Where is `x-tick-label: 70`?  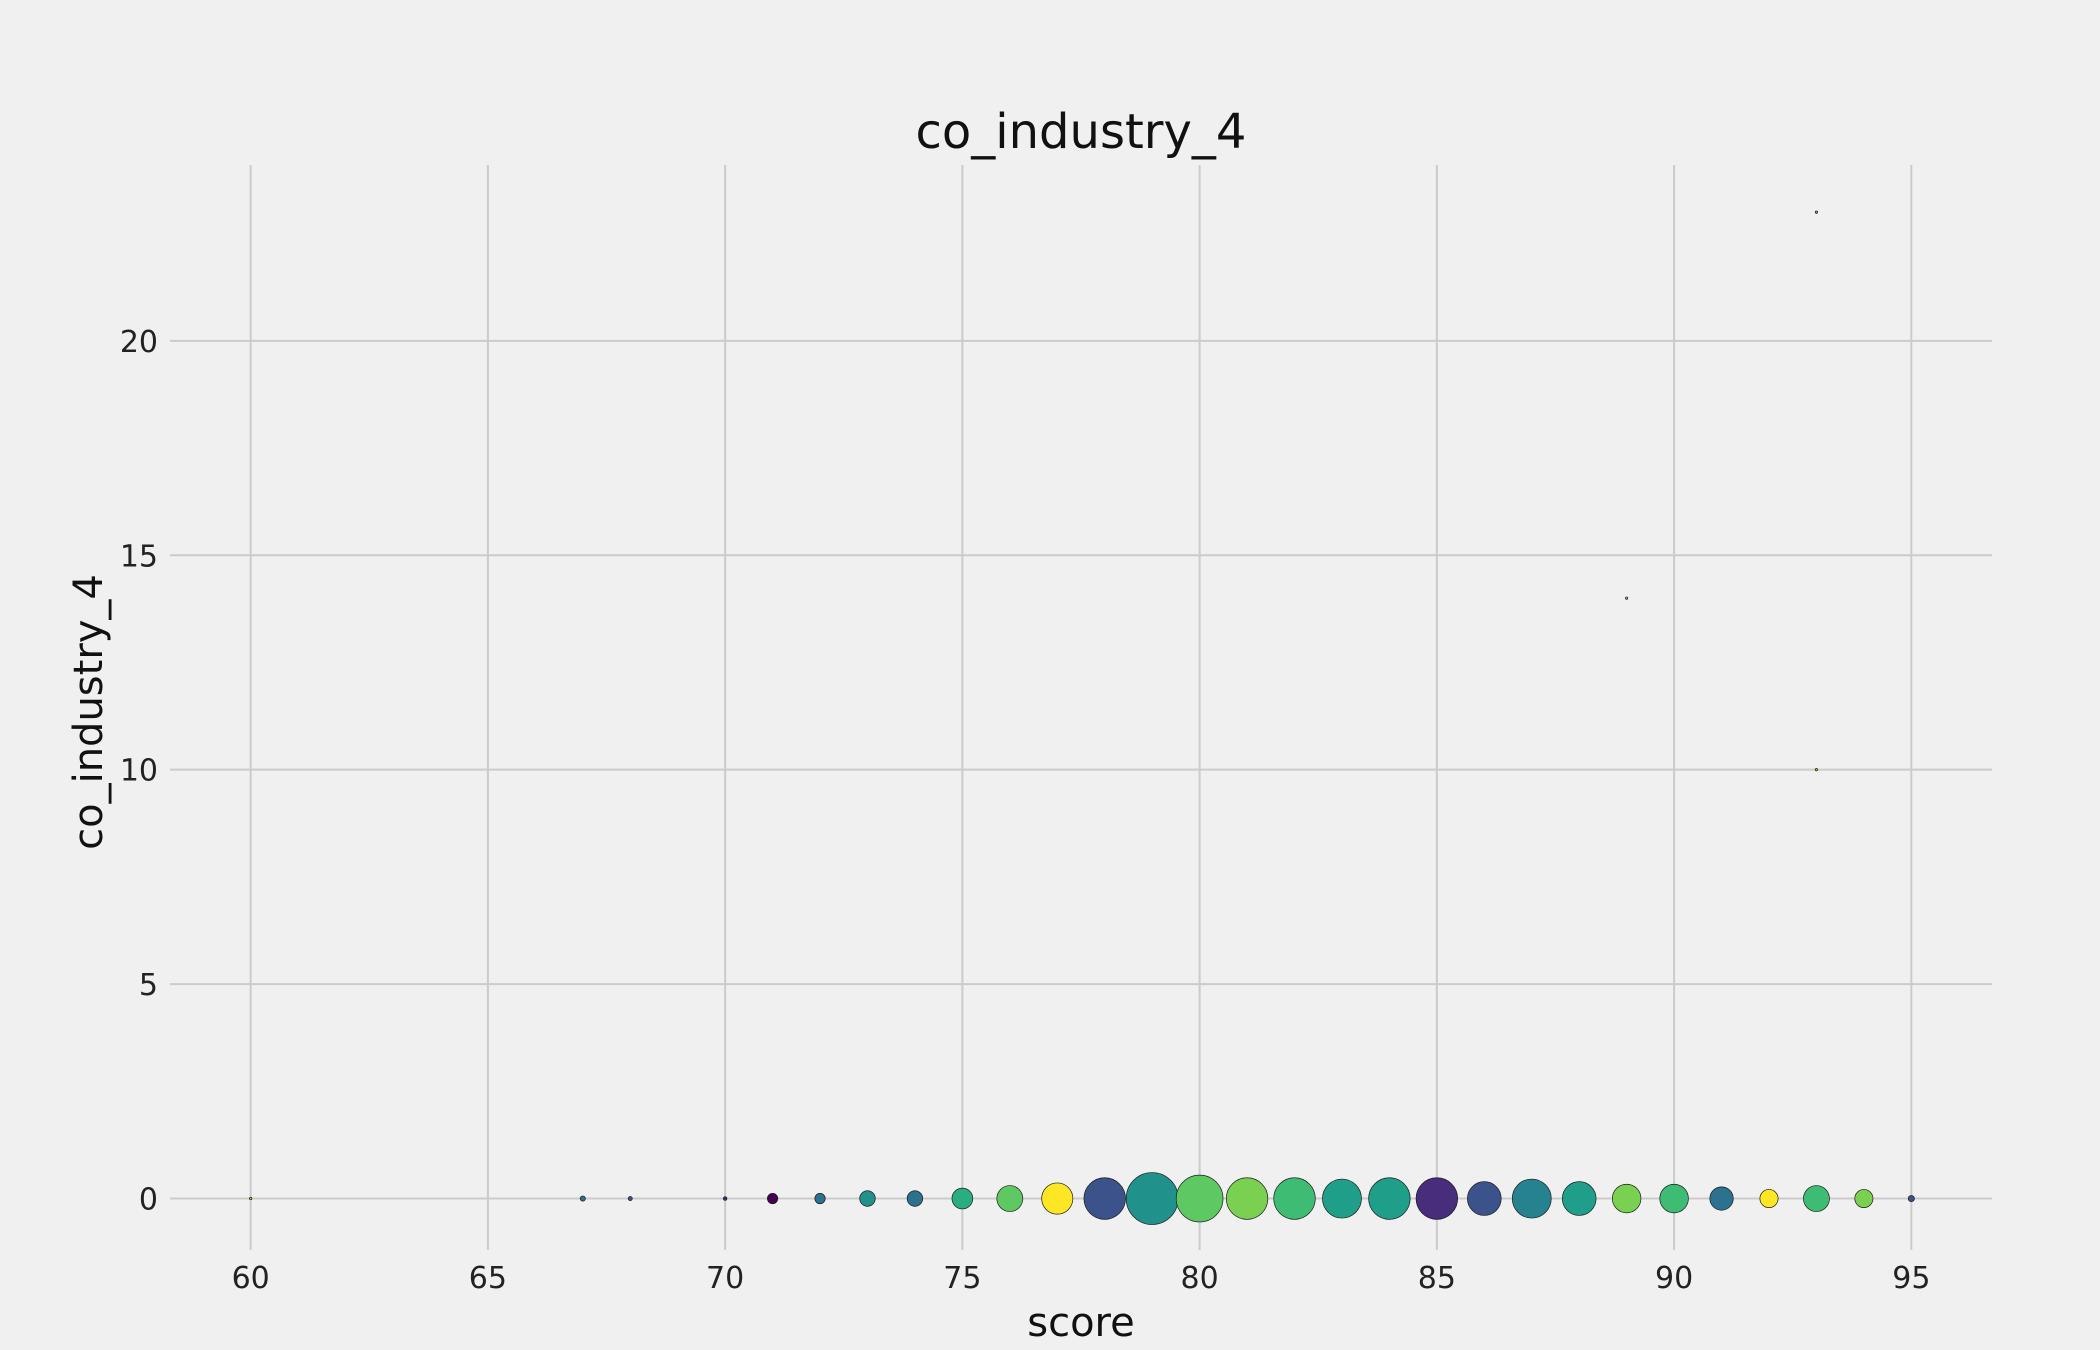
x-tick-label: 70 is located at coordinates (725, 1278).